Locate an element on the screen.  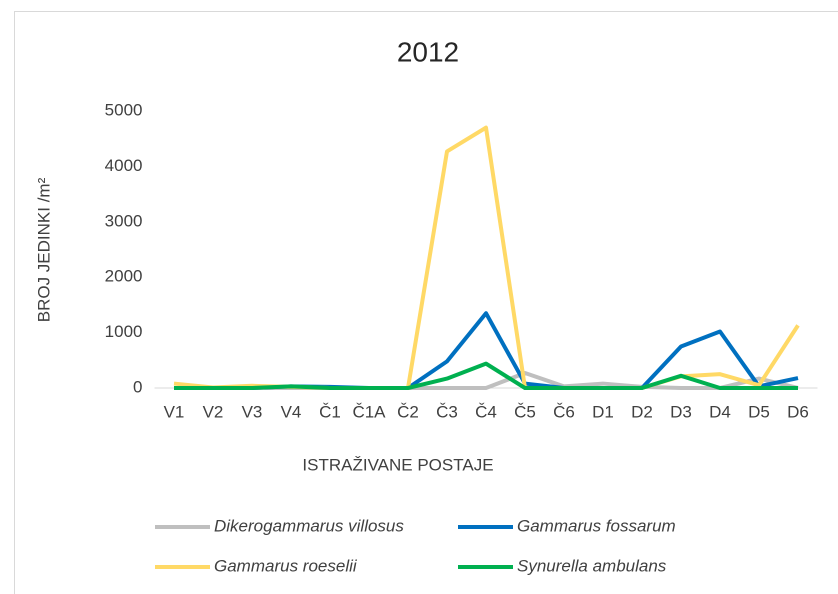
legend-label: Dikerogammarus villosus is located at coordinates (309, 525).